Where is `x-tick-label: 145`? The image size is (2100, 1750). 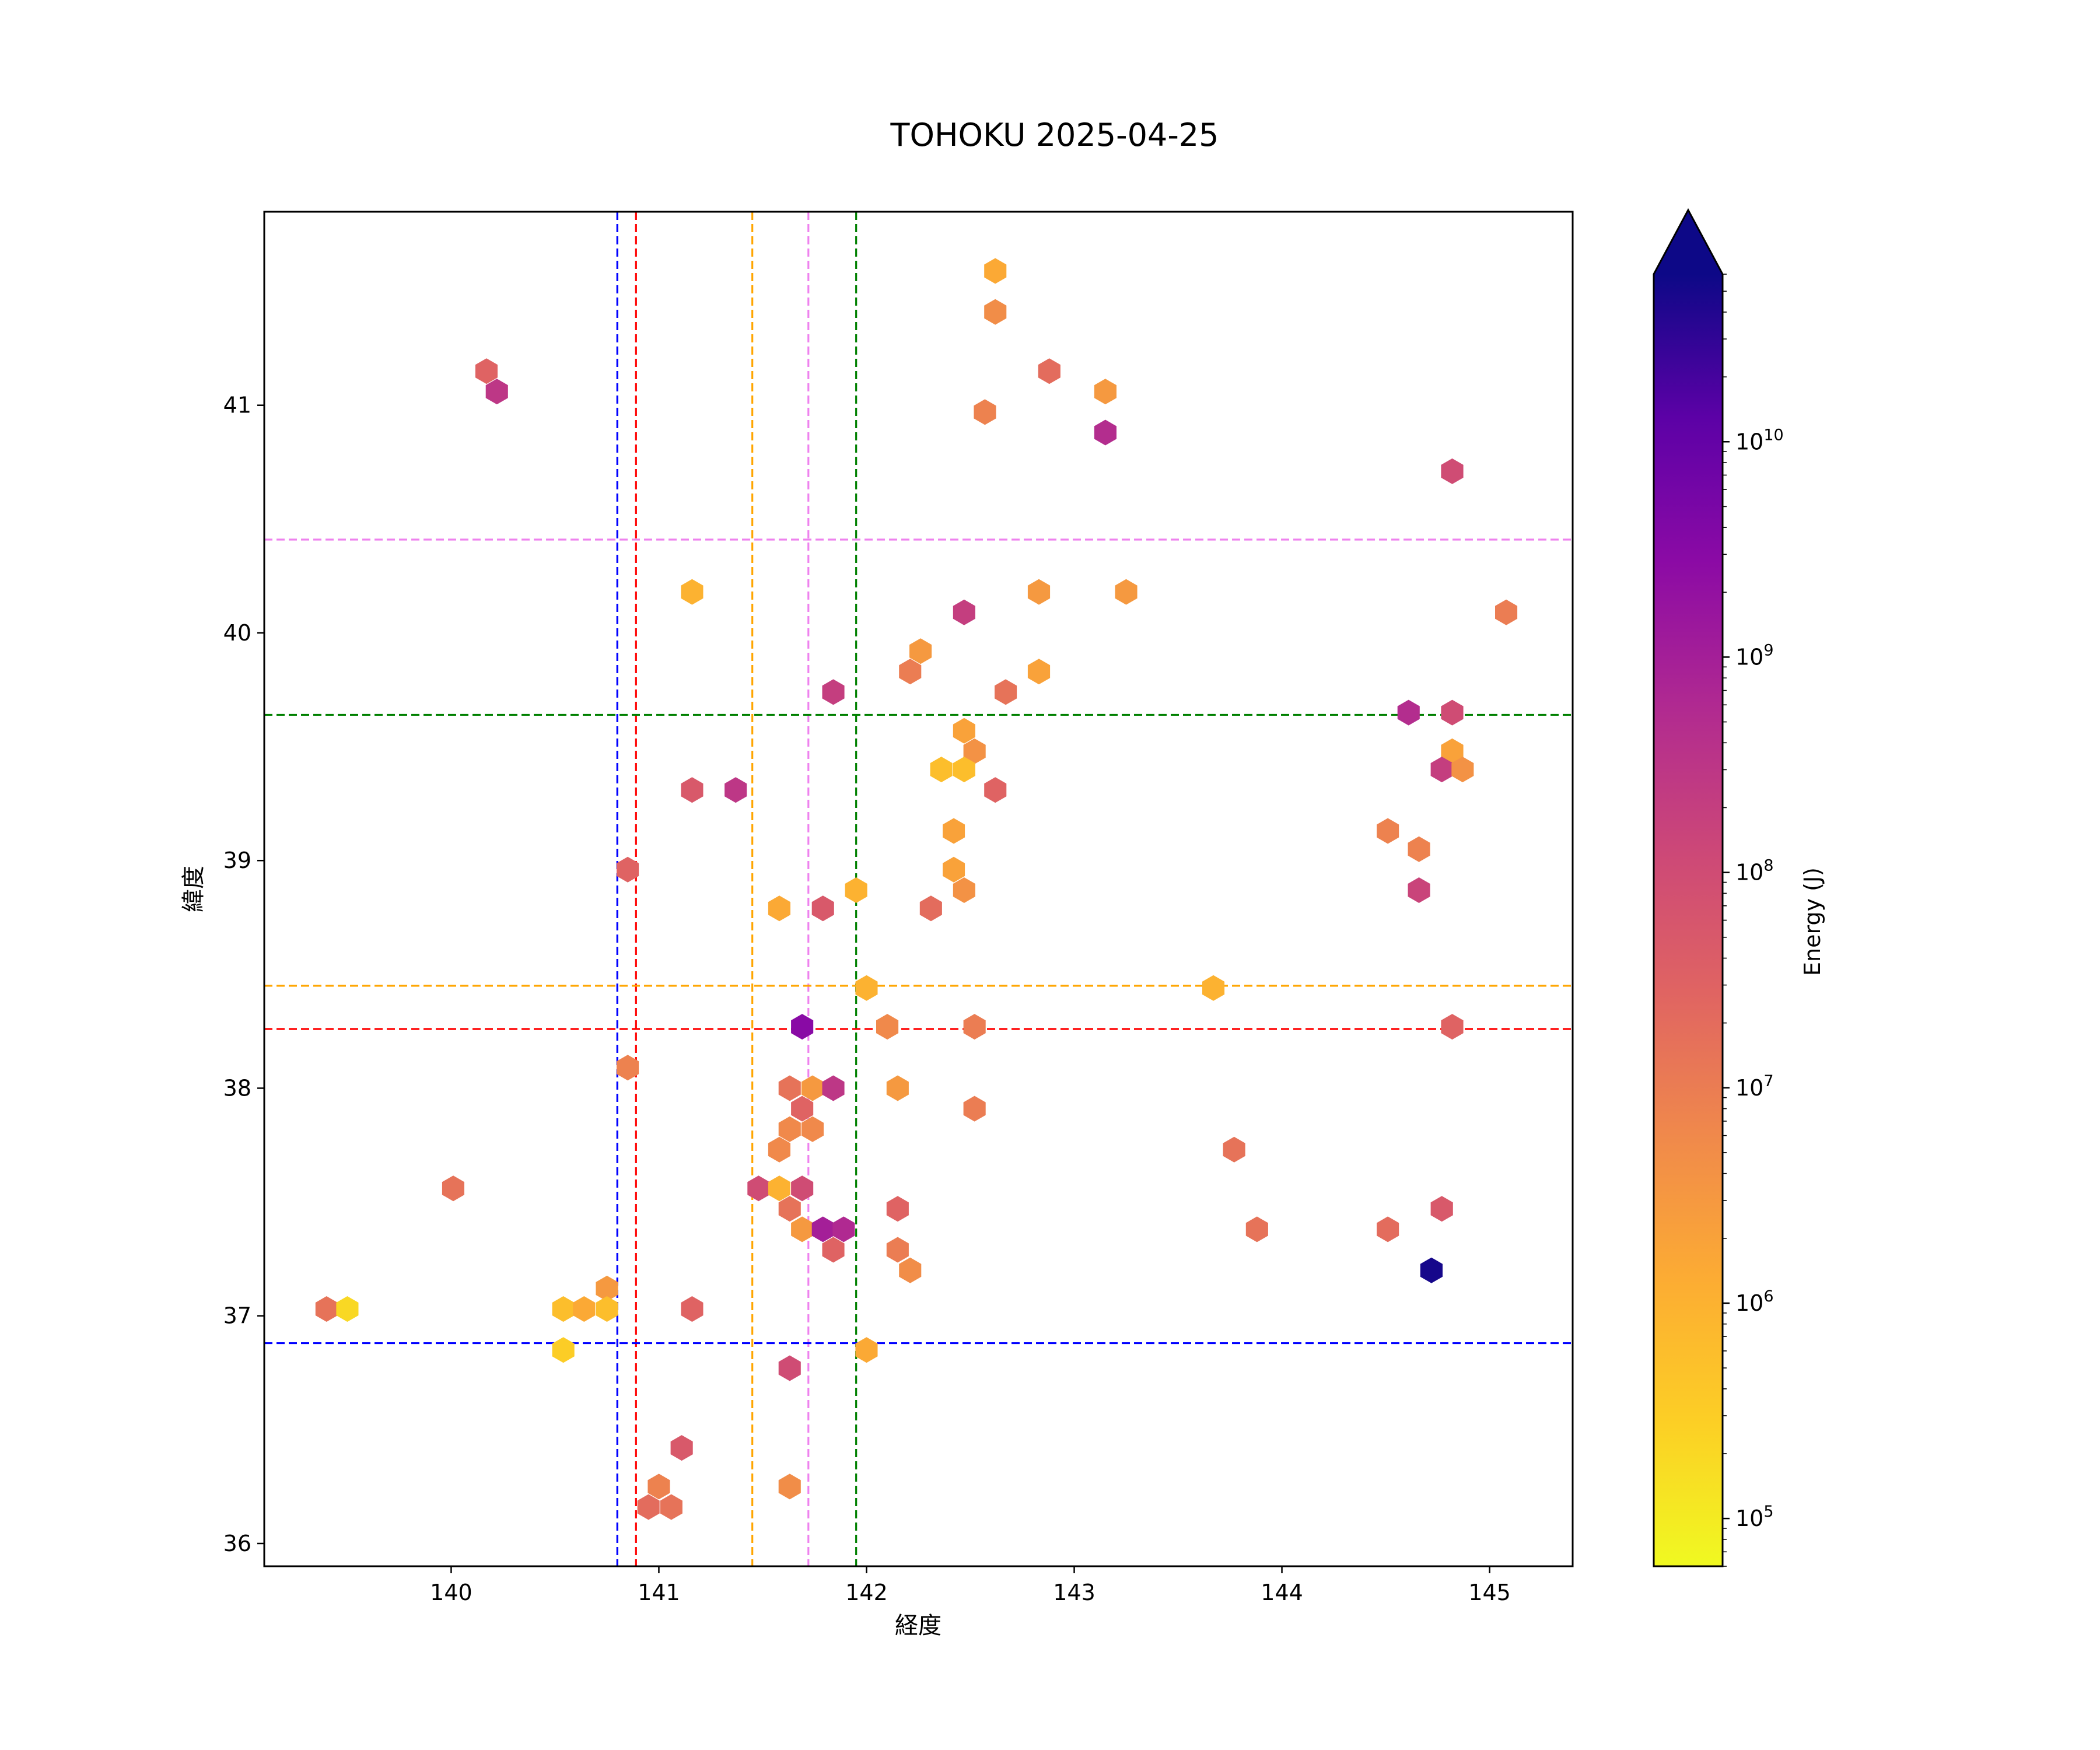
x-tick-label: 145 is located at coordinates (1489, 1592).